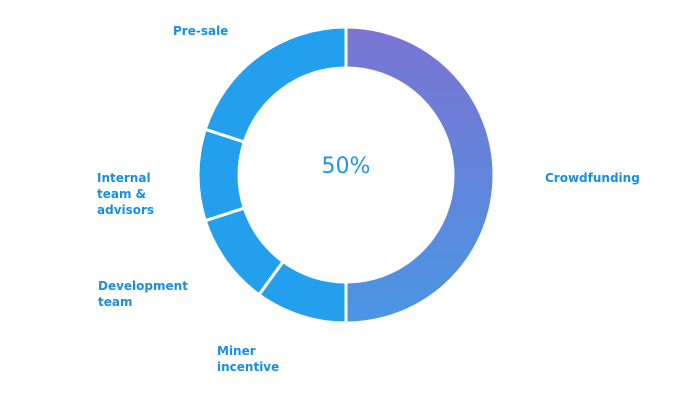 This screenshot has width=680, height=418. I want to click on slice-label-miner-incentive: Miner incentive, so click(248, 359).